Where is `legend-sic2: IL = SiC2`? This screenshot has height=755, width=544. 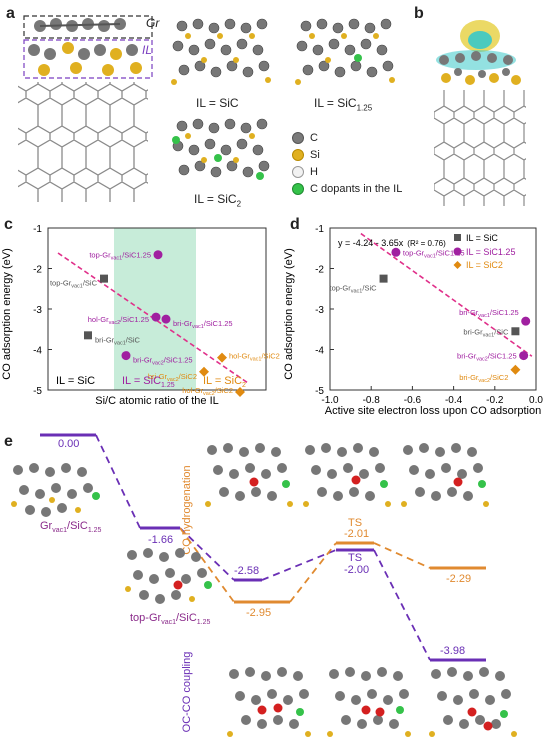
legend-sic2: IL = SiC2 is located at coordinates (484, 265).